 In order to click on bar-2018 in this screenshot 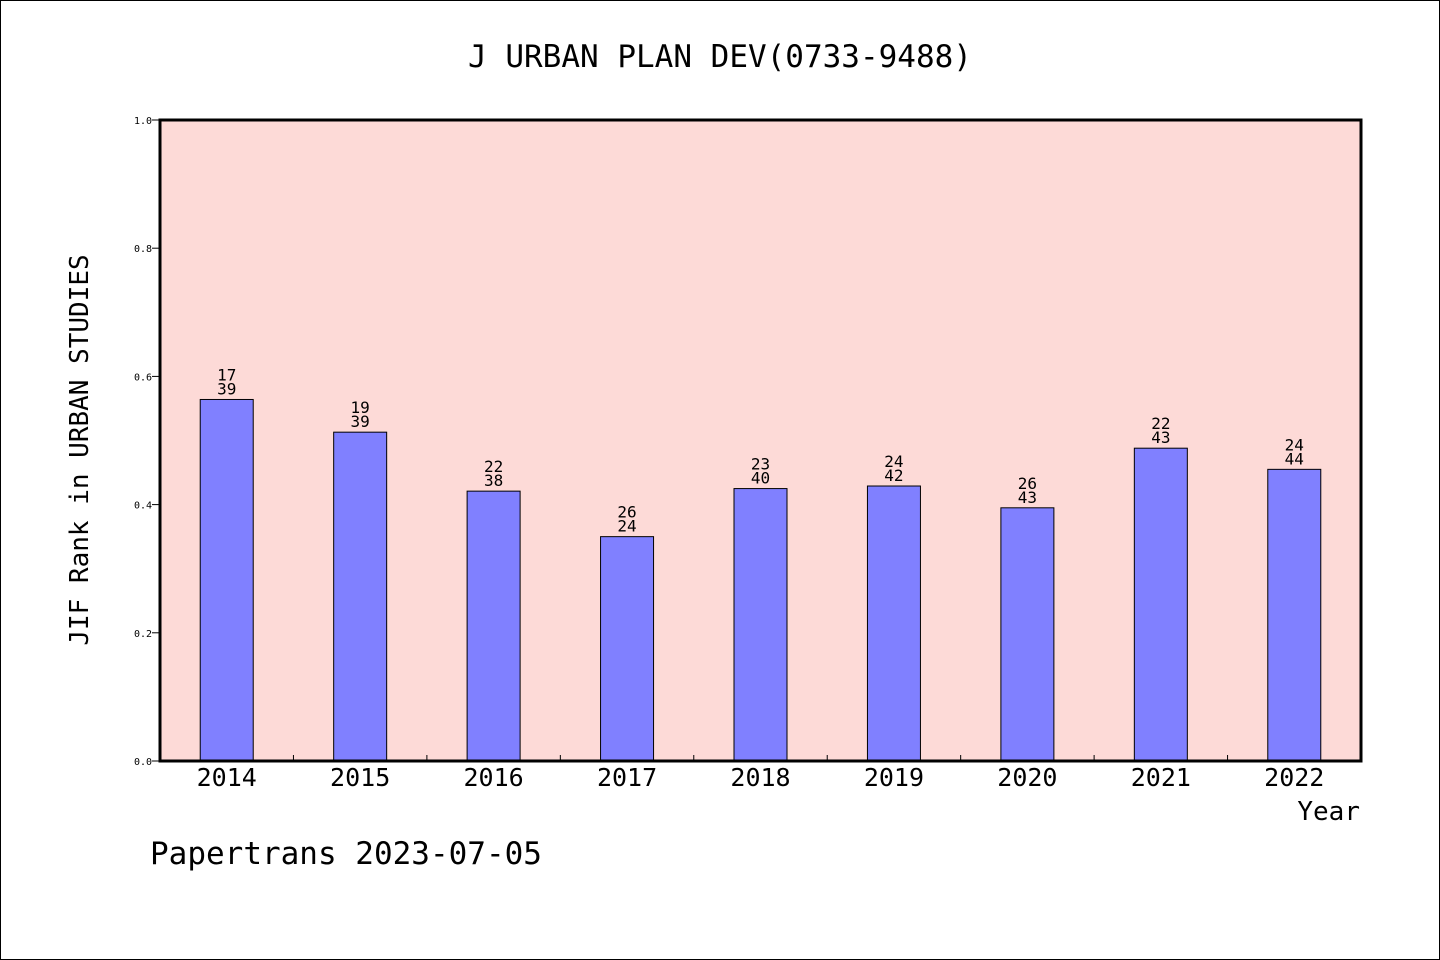, I will do `click(760, 625)`.